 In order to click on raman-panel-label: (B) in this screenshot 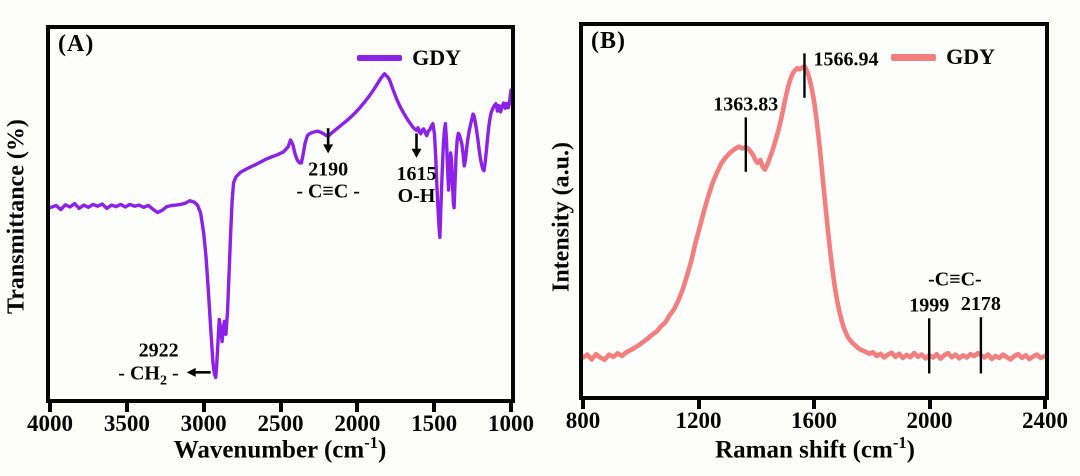, I will do `click(608, 41)`.